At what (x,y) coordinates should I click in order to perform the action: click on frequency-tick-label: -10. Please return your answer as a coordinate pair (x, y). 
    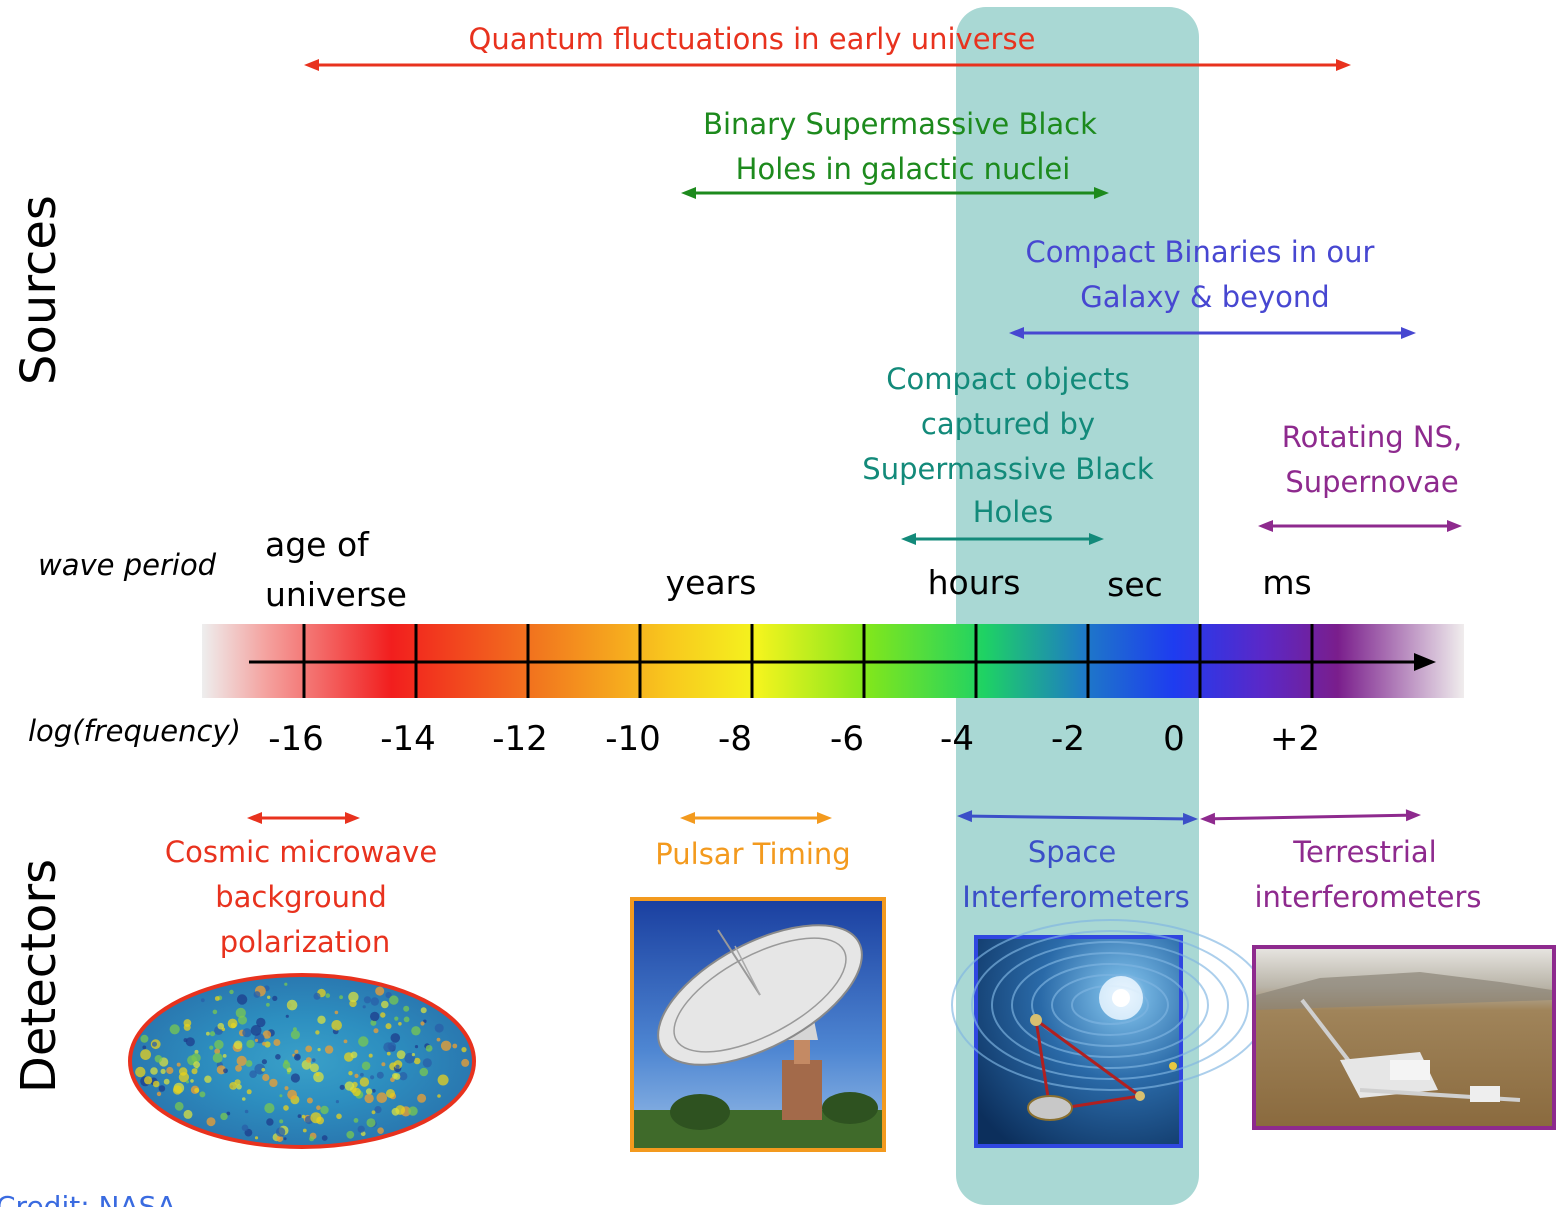
    Looking at the image, I should click on (633, 739).